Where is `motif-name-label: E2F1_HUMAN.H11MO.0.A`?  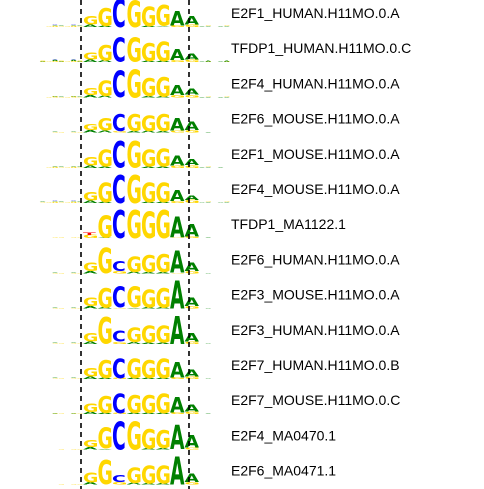 motif-name-label: E2F1_HUMAN.H11MO.0.A is located at coordinates (315, 13).